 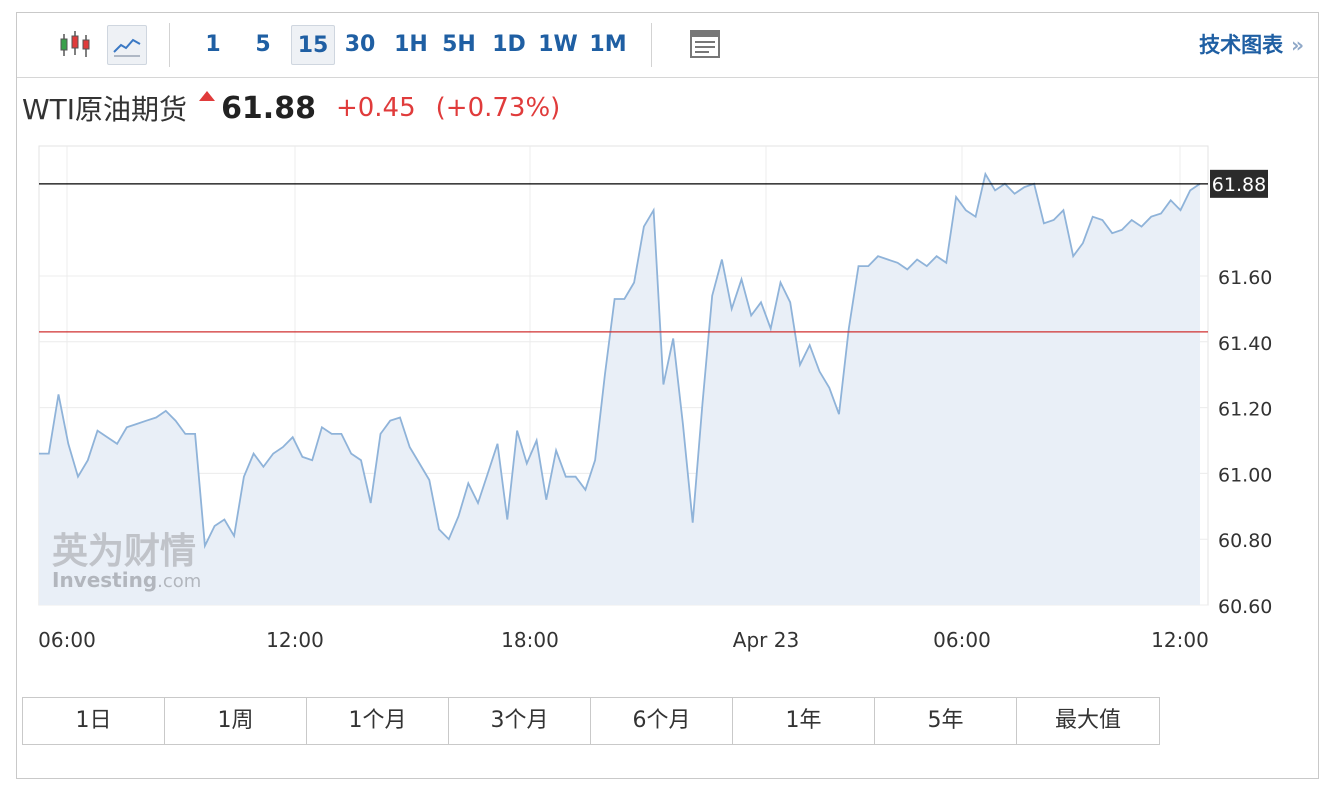 What do you see at coordinates (105, 580) in the screenshot?
I see `watermark-brand: Investing` at bounding box center [105, 580].